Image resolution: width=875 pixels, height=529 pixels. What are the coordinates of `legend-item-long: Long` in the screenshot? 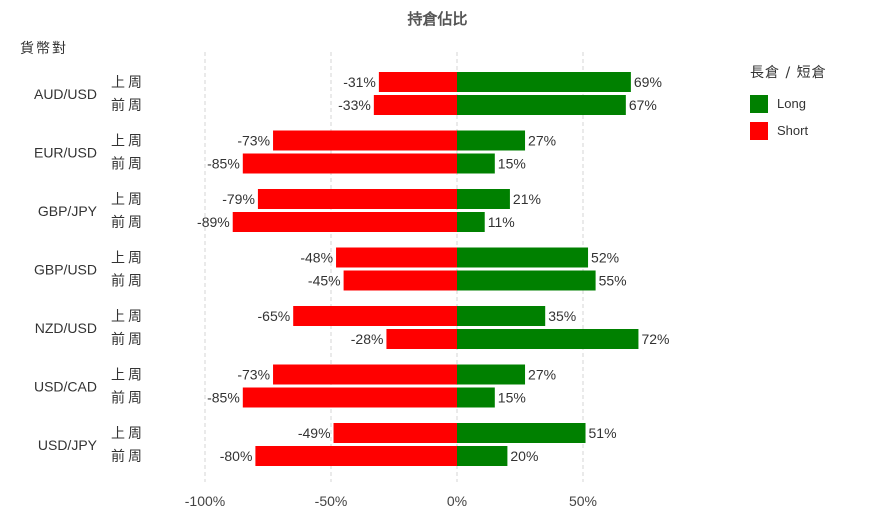 It's located at (788, 103).